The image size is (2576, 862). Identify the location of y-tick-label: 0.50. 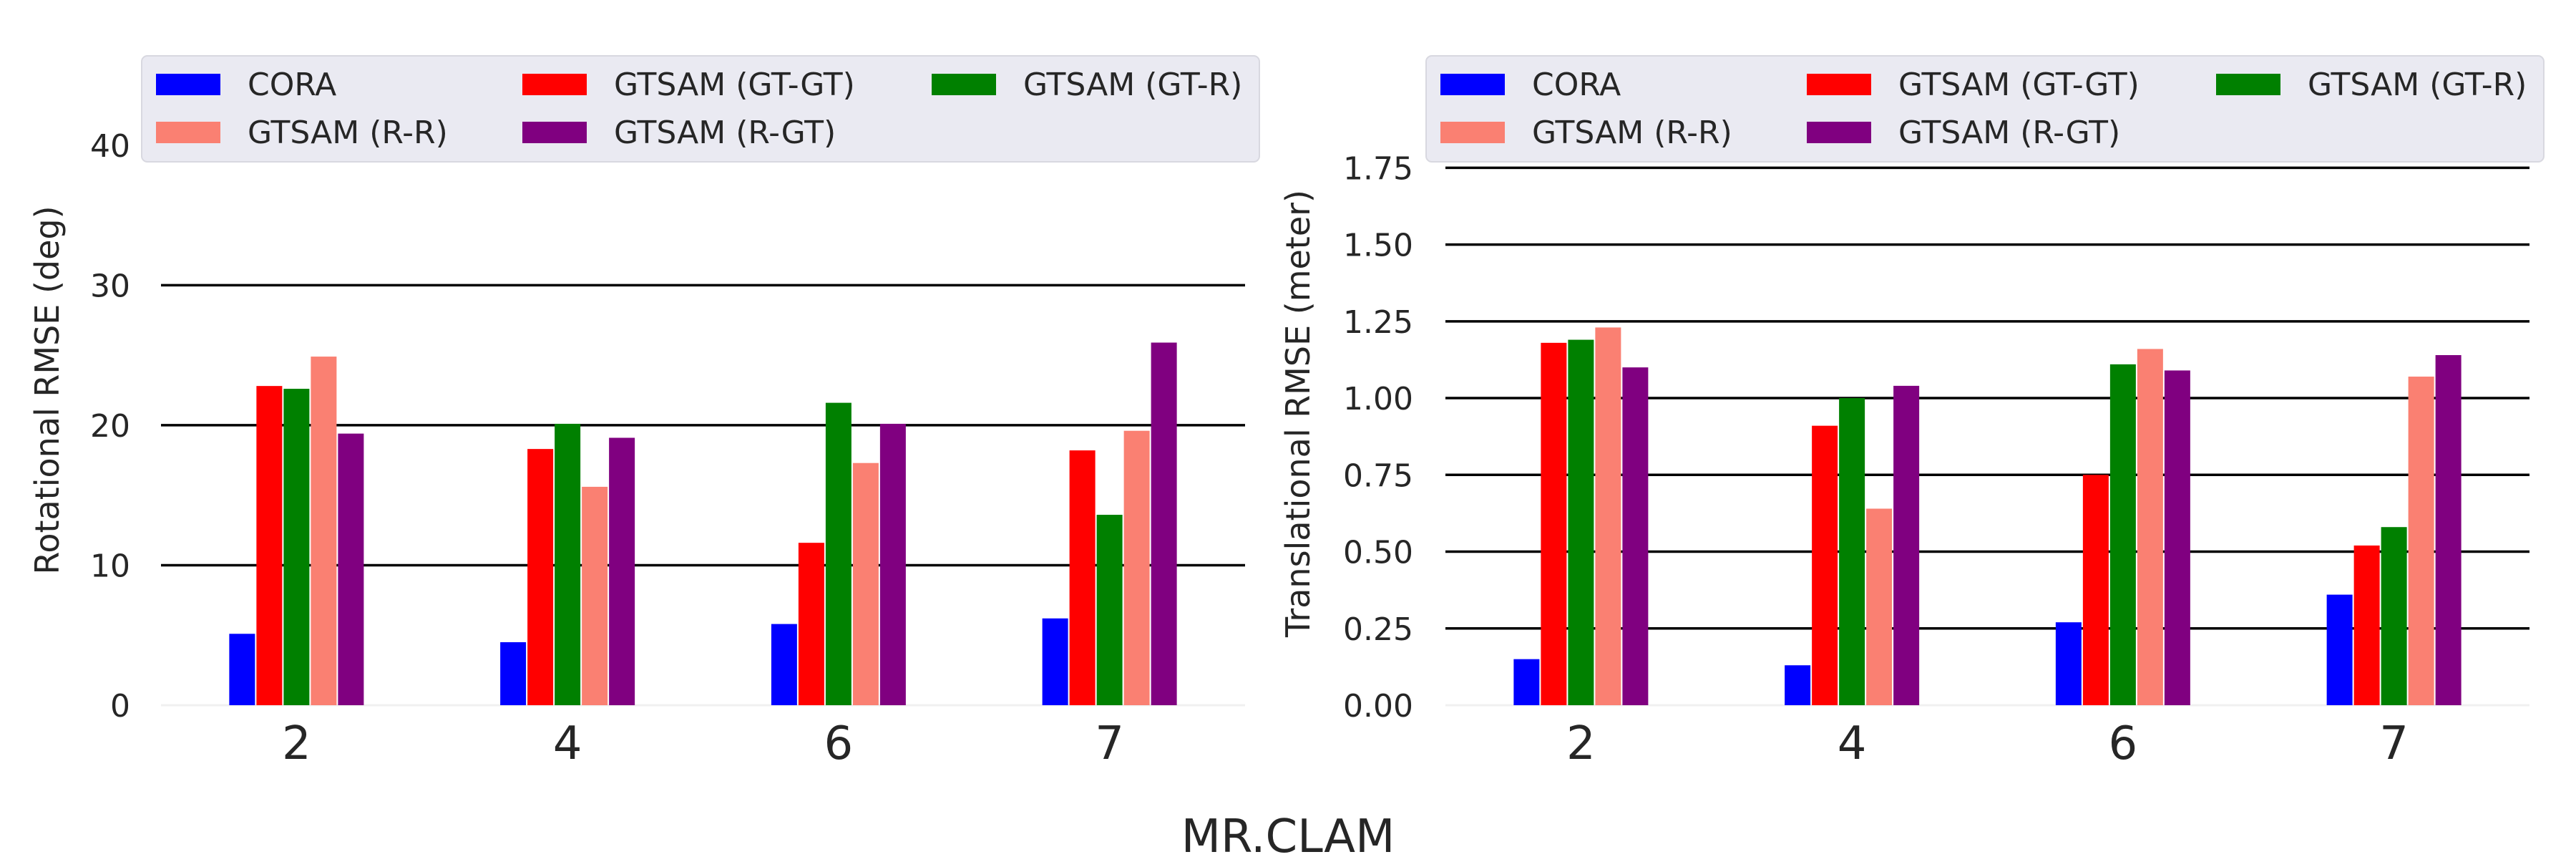
(1378, 553).